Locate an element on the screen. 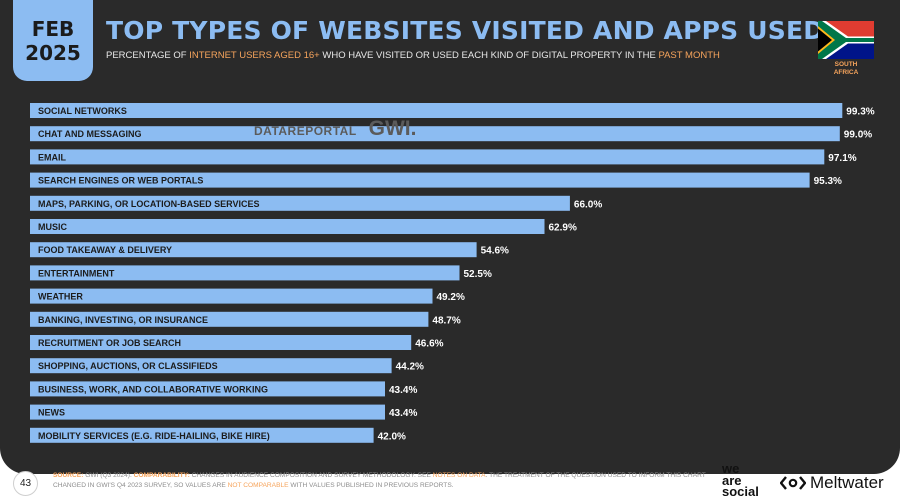 This screenshot has height=502, width=900. category-label: NEWS is located at coordinates (51, 413).